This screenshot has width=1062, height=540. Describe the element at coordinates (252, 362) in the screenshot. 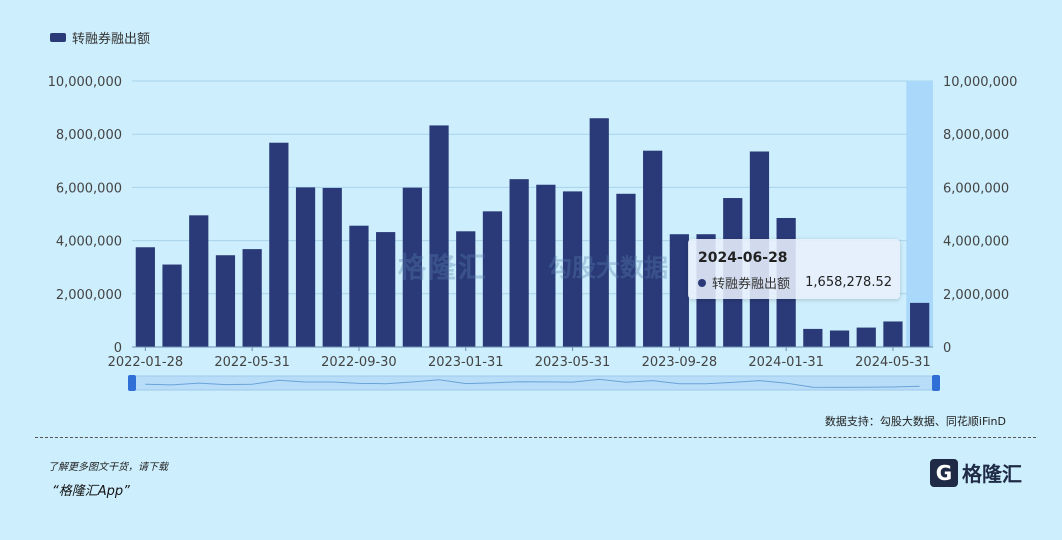

I see `x-tick-label: 2022-05-31` at that location.